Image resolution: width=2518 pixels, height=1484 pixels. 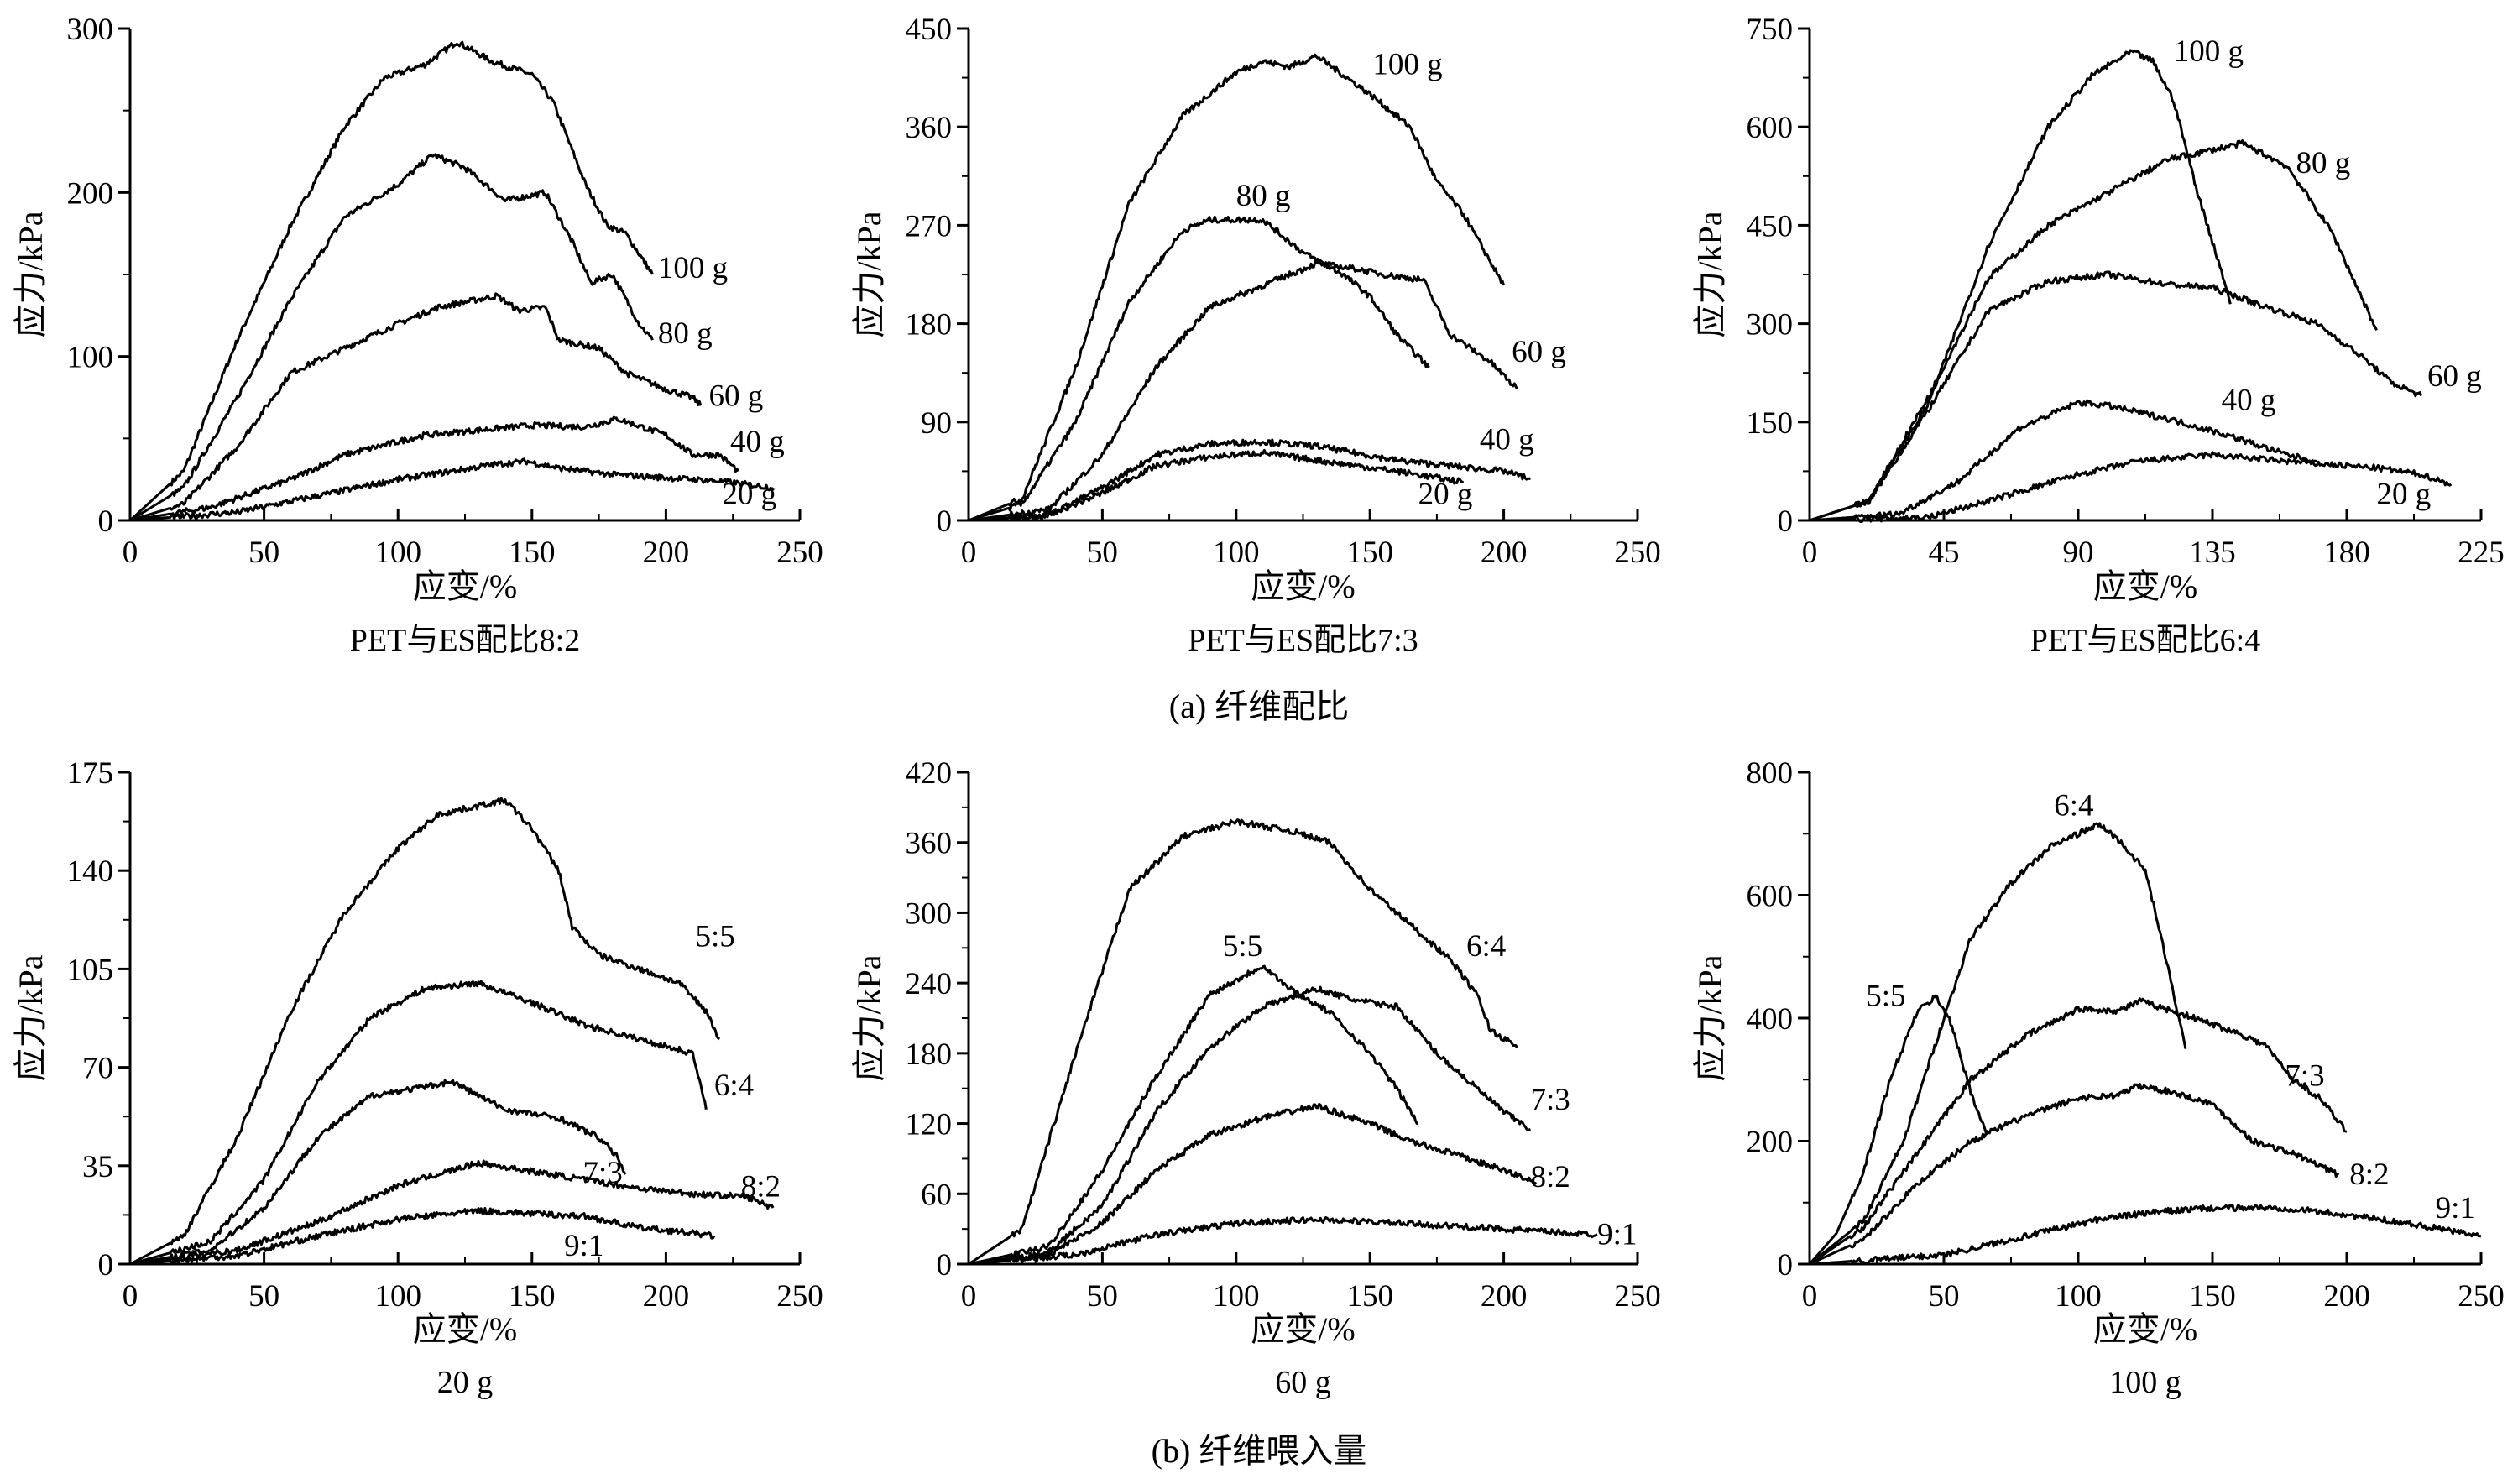 I want to click on y-tick-label: 60, so click(x=937, y=1195).